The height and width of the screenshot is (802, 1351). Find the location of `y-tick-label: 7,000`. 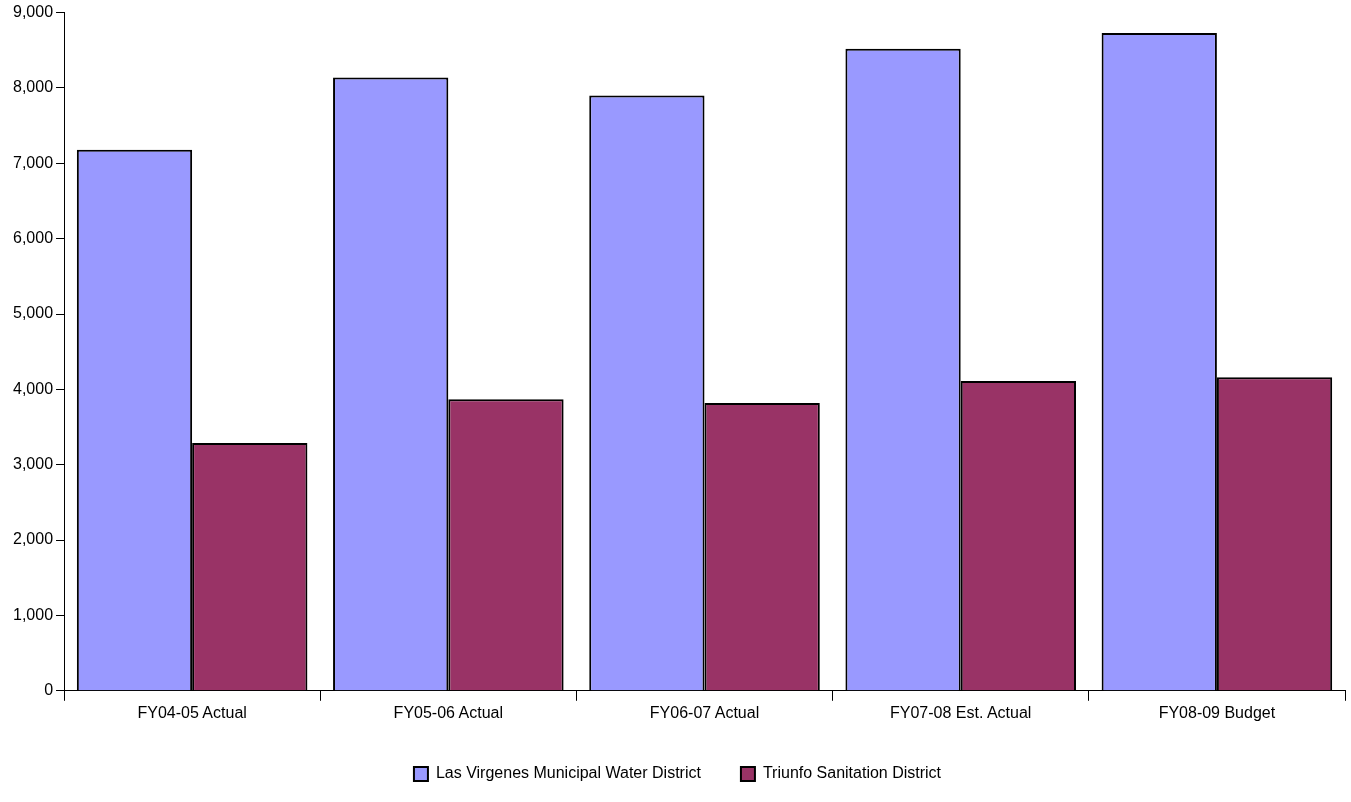

y-tick-label: 7,000 is located at coordinates (33, 162).